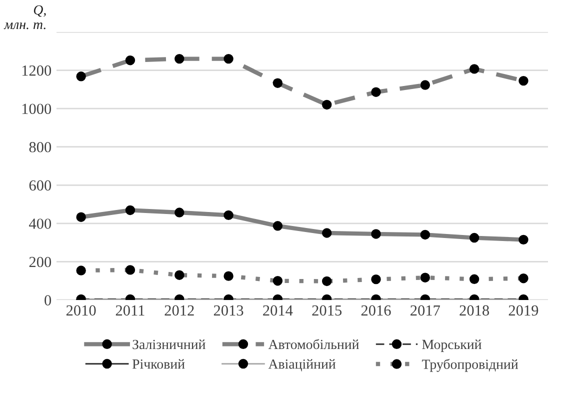  Describe the element at coordinates (302, 365) in the screenshot. I see `legend-label: Авіаційний` at that location.